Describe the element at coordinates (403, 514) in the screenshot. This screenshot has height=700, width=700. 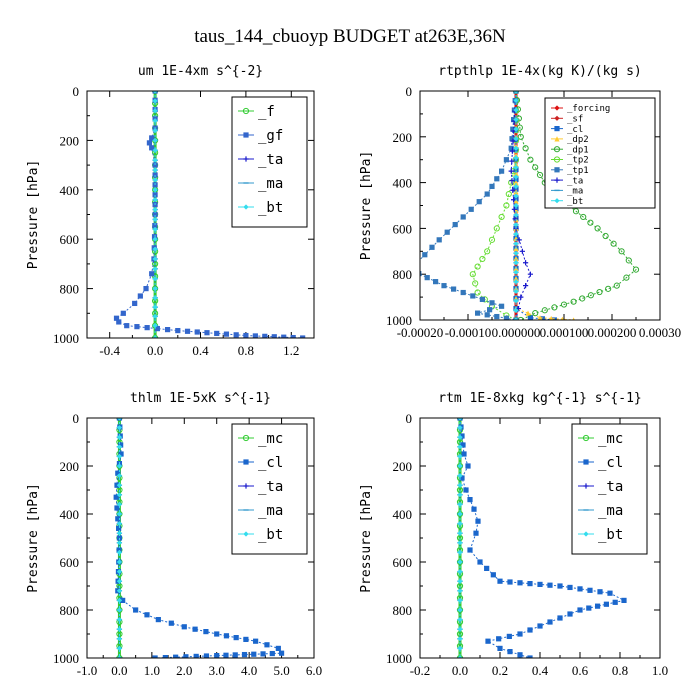
I see `y-tick-label: 400` at that location.